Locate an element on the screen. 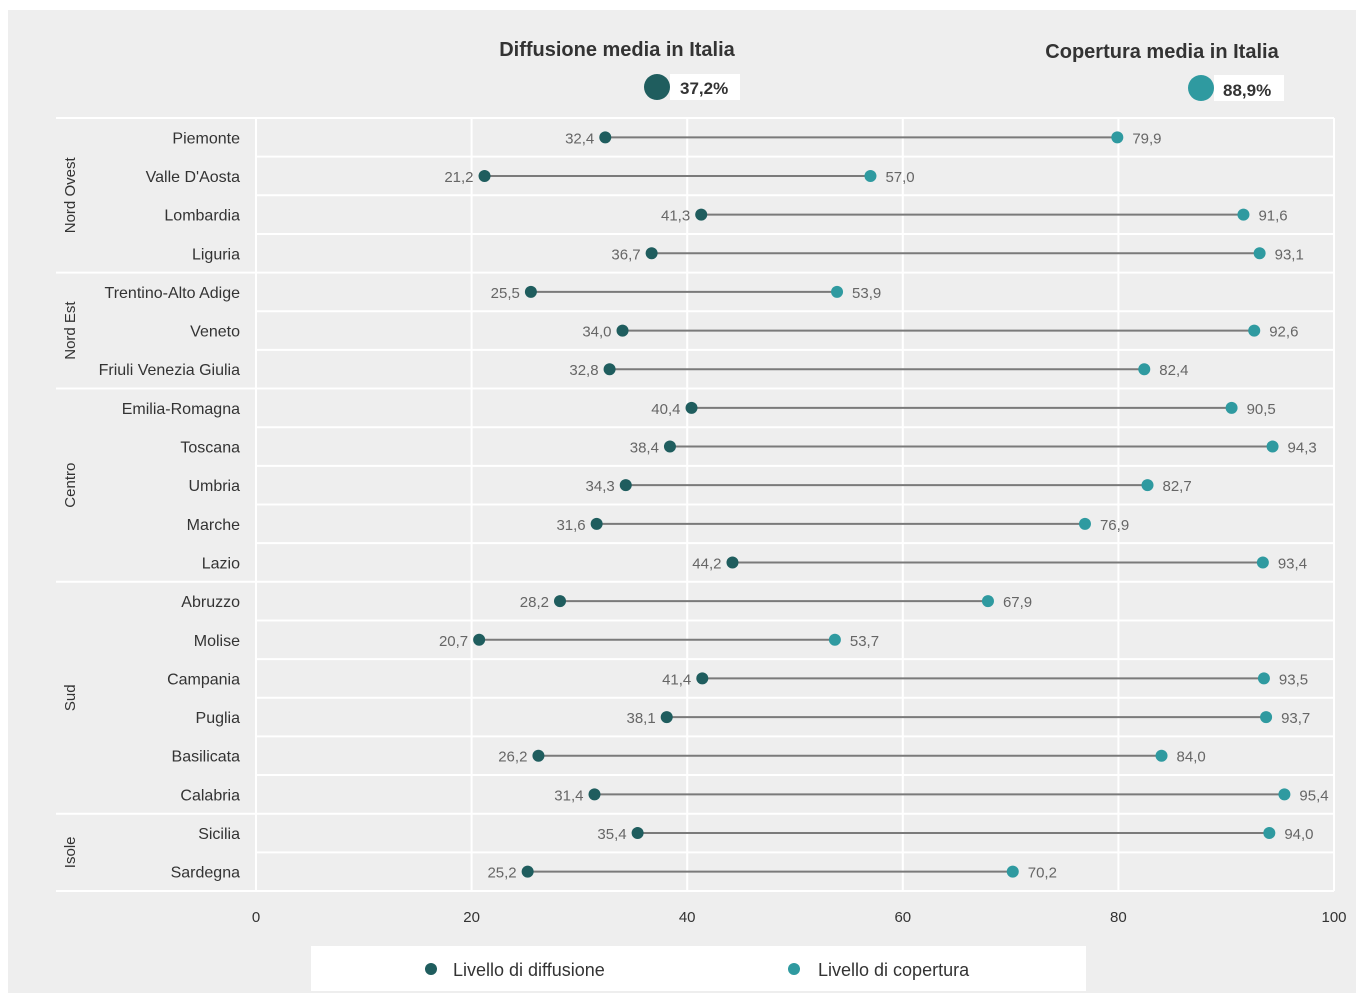  category-label: Sicilia is located at coordinates (219, 834).